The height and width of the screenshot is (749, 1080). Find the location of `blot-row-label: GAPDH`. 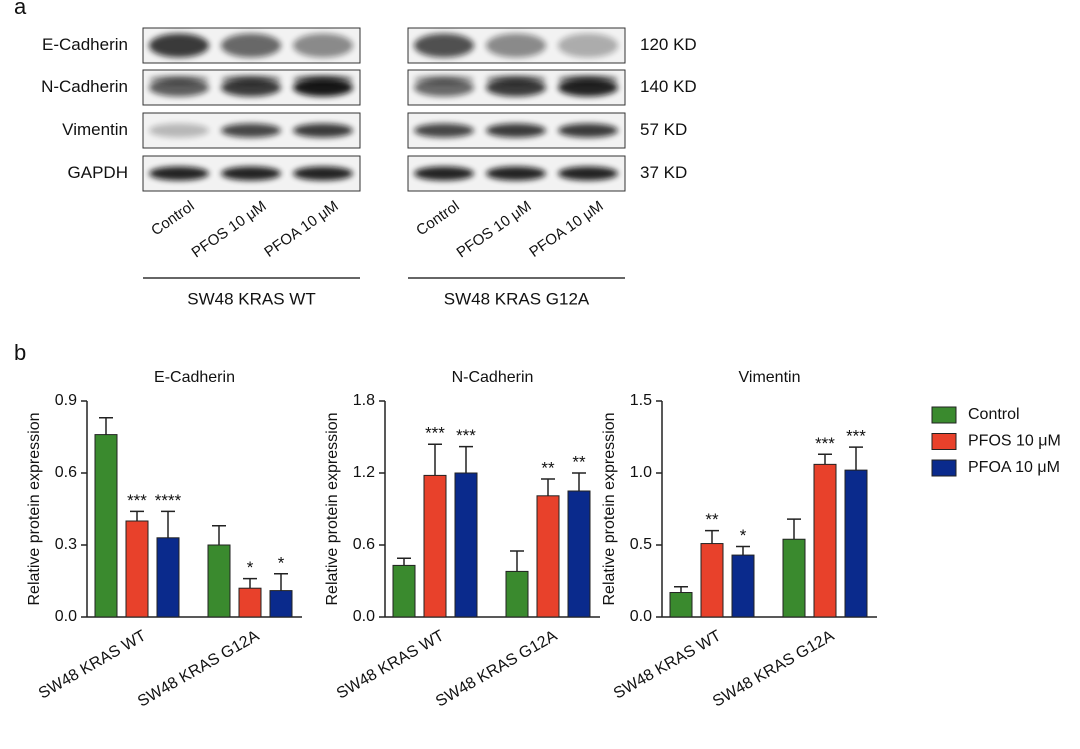

blot-row-label: GAPDH is located at coordinates (98, 172).